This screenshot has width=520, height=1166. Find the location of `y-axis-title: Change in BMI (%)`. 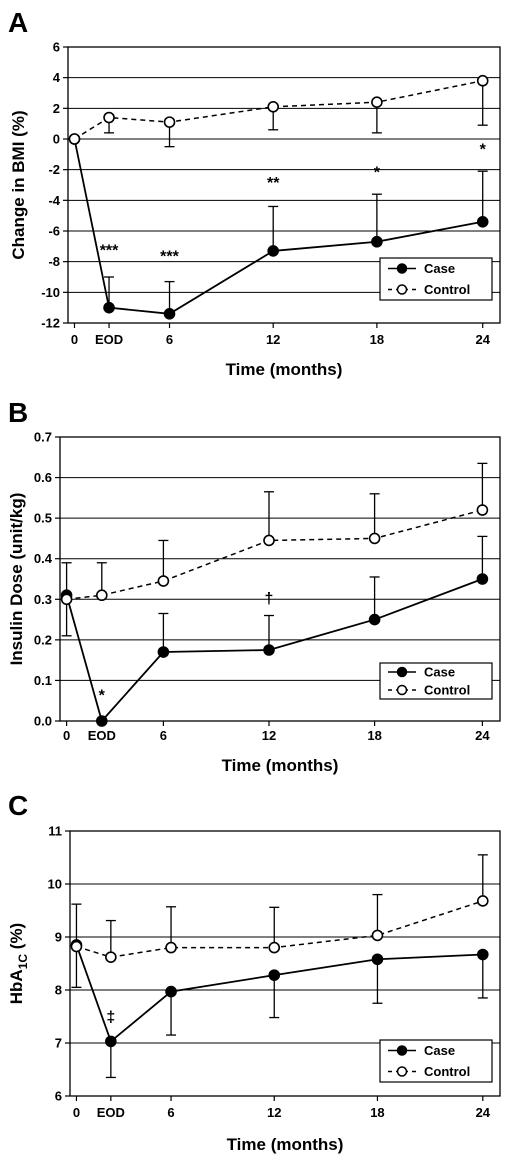

y-axis-title: Change in BMI (%) is located at coordinates (18, 184).